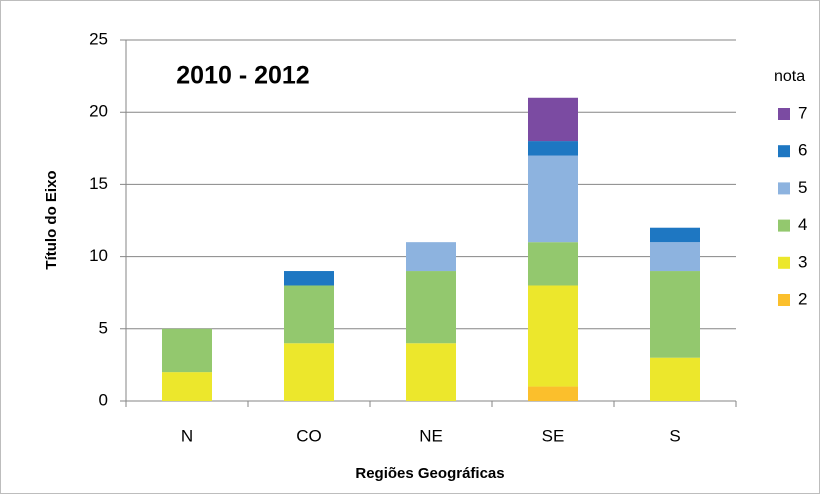 This screenshot has width=820, height=494. I want to click on y-axis-label: Título do Eixo, so click(51, 219).